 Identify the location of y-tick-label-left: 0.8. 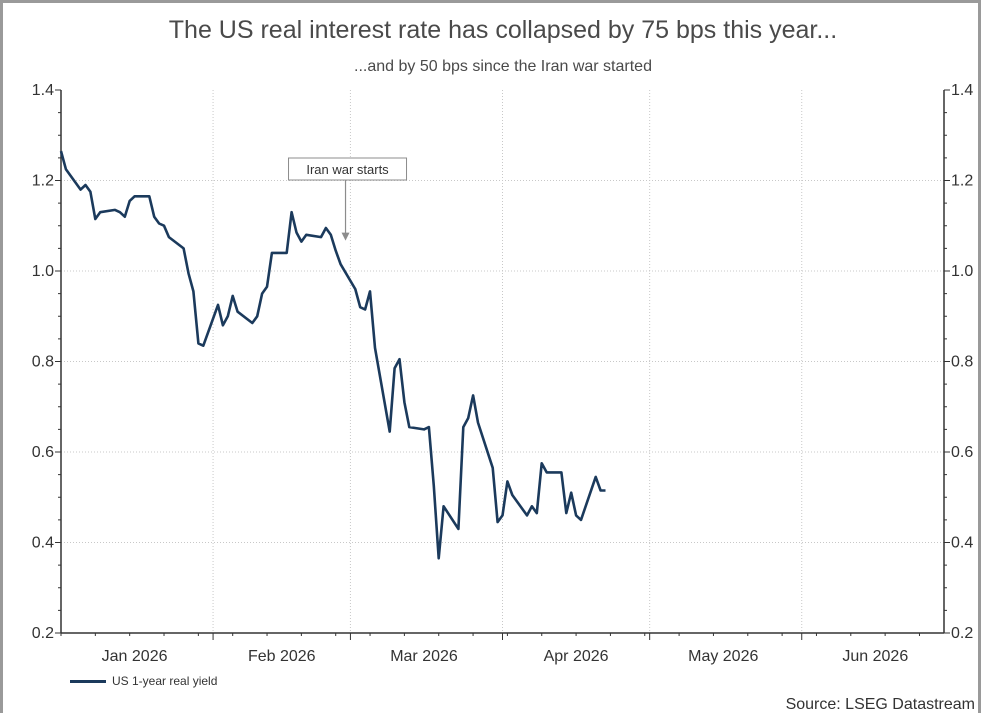
(43, 362).